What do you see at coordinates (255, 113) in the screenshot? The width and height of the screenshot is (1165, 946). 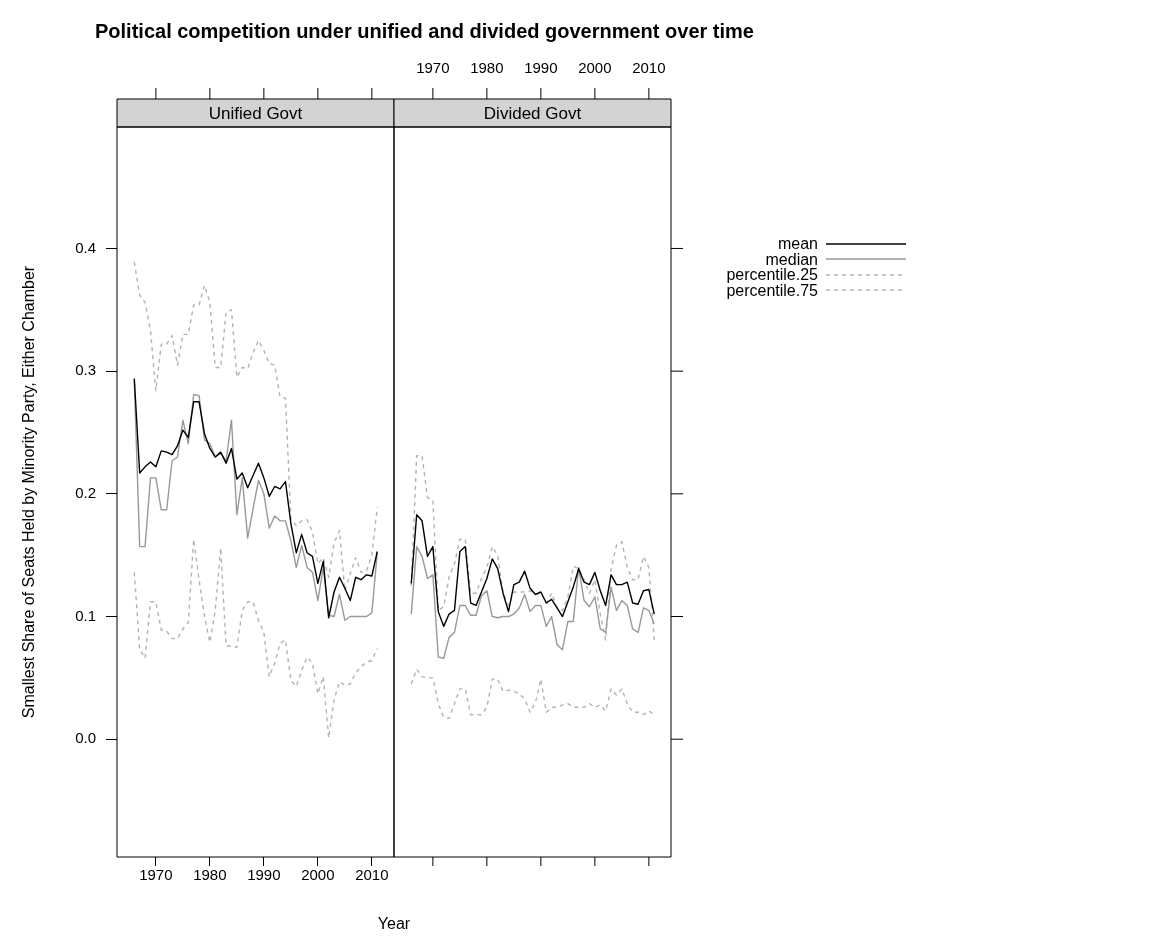 I see `chart-subtitle: Unified Govt` at bounding box center [255, 113].